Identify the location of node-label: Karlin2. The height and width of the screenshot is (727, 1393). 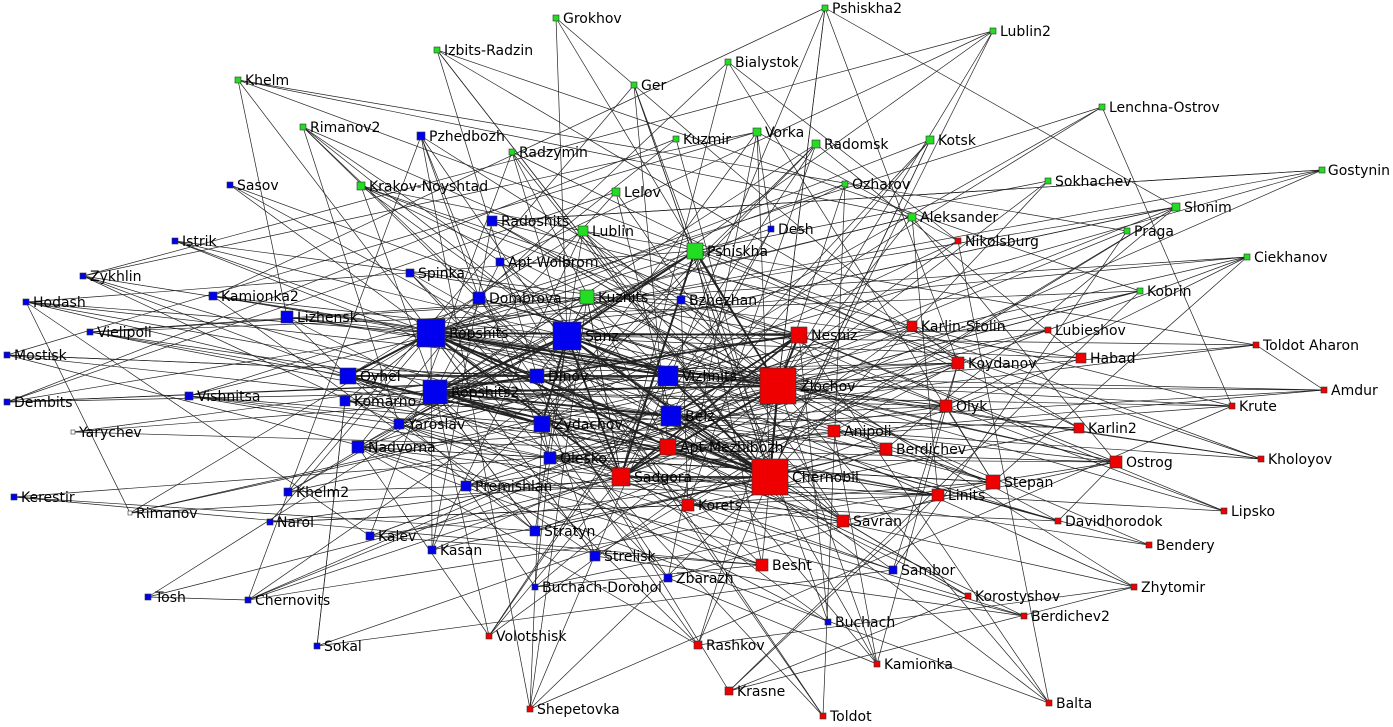
(1112, 429).